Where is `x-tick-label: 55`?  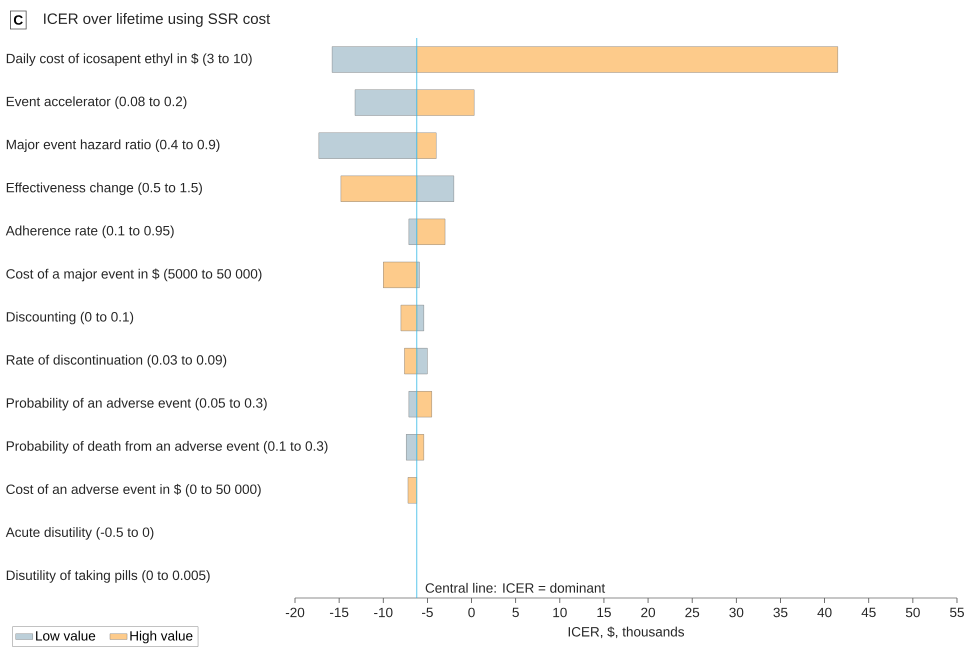
x-tick-label: 55 is located at coordinates (957, 613).